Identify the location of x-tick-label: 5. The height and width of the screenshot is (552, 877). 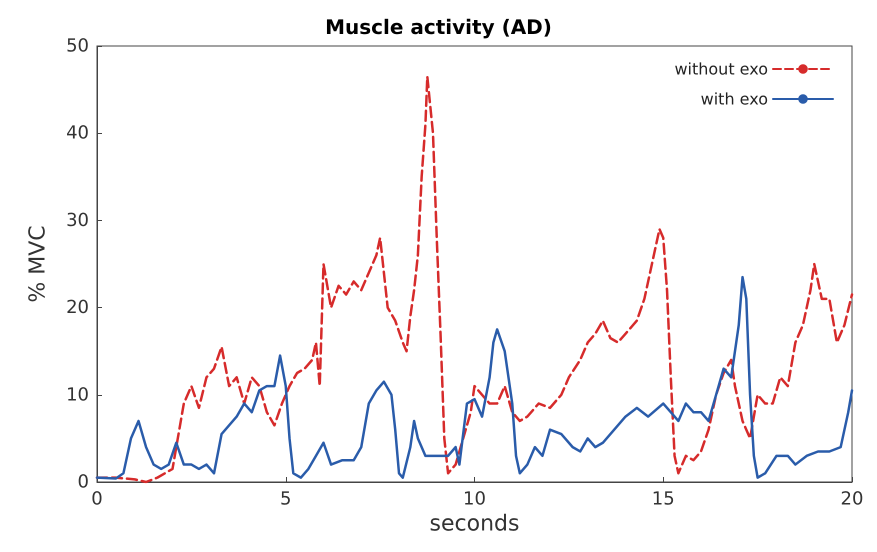
(286, 499).